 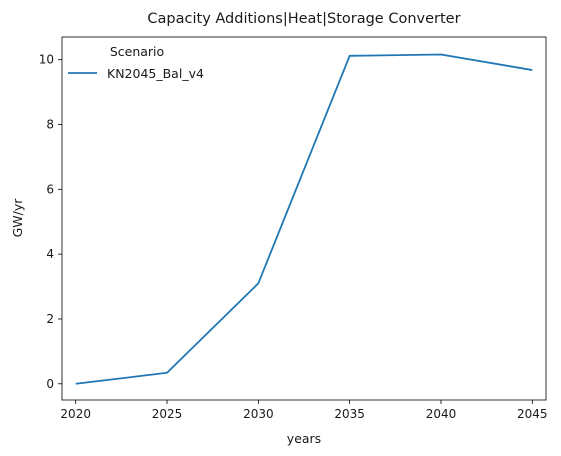 What do you see at coordinates (155, 73) in the screenshot?
I see `legend-entry-kn2045-bal-v4: KN2045_Bal_v4` at bounding box center [155, 73].